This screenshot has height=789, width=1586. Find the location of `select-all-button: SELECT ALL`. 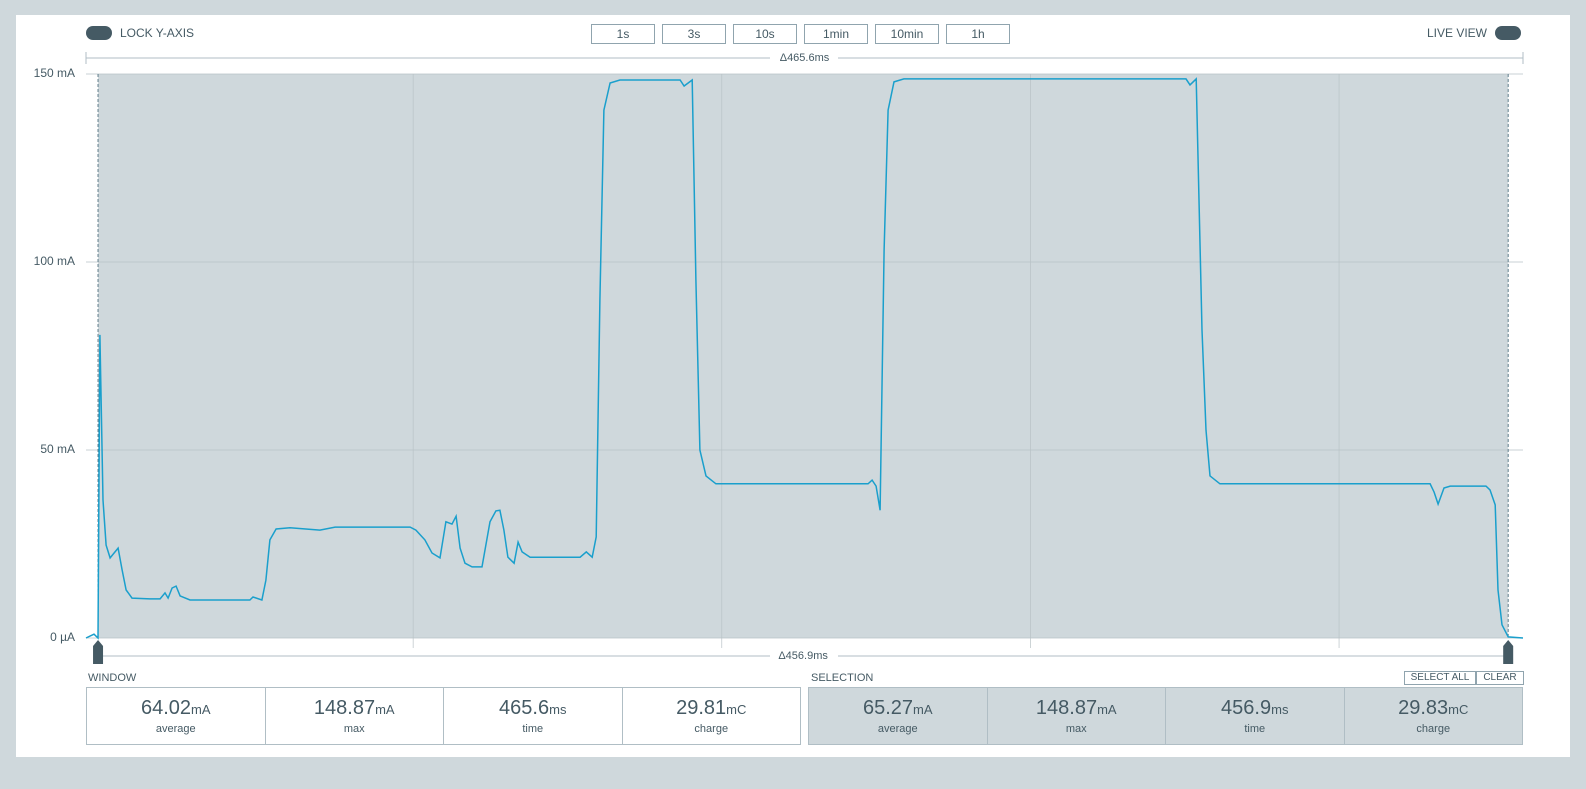

select-all-button: SELECT ALL is located at coordinates (1440, 678).